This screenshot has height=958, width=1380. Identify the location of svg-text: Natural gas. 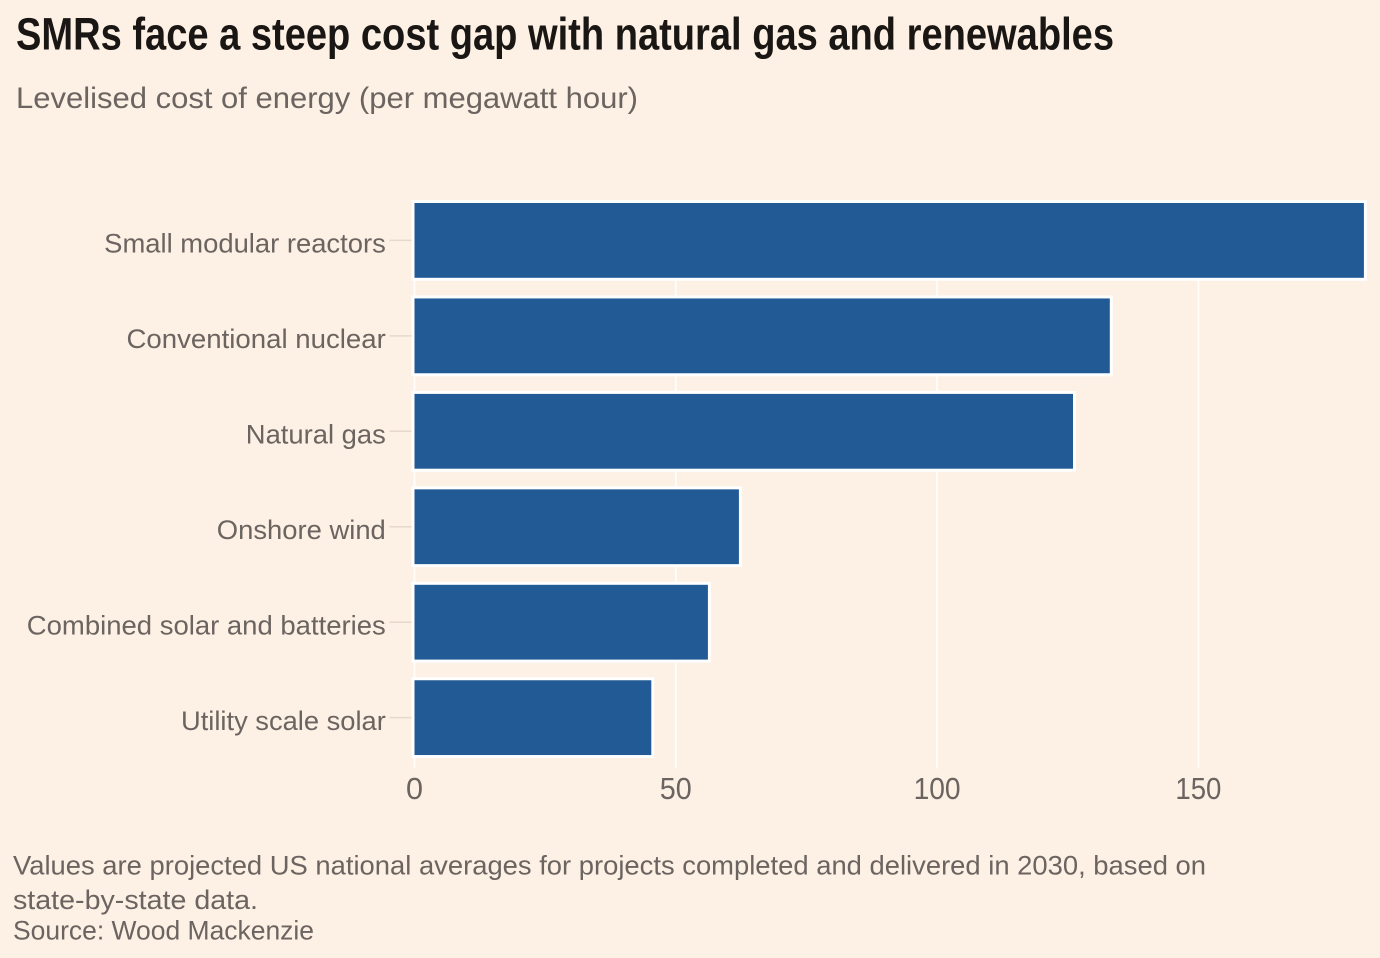
(316, 435).